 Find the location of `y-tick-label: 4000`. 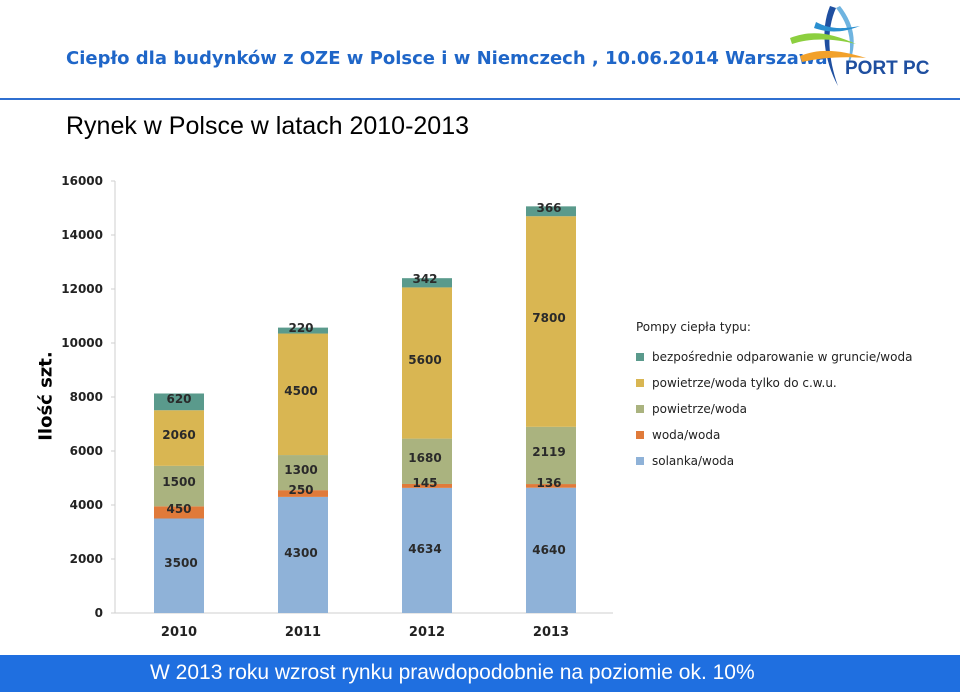

y-tick-label: 4000 is located at coordinates (86, 505).